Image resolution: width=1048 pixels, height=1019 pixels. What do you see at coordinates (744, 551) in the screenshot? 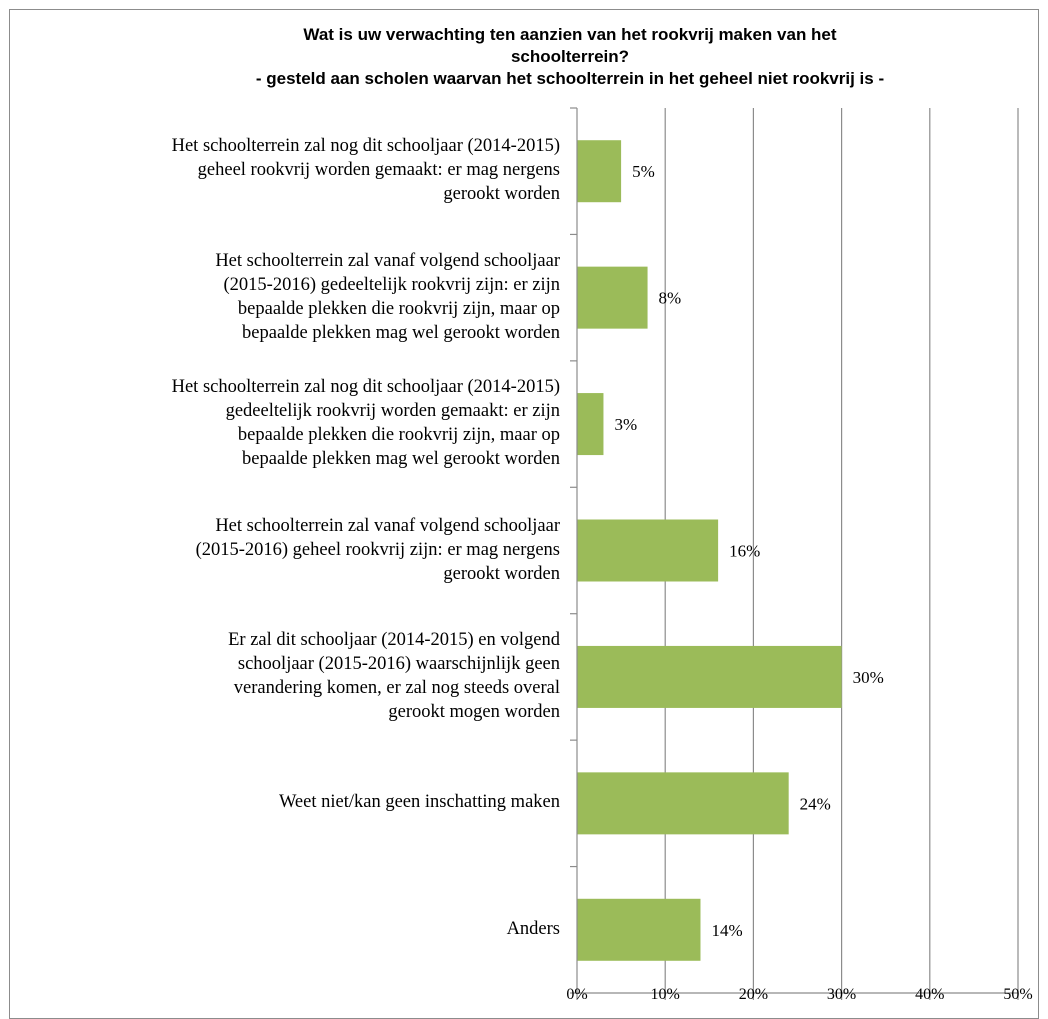
I see `value-label-3: 16%` at bounding box center [744, 551].